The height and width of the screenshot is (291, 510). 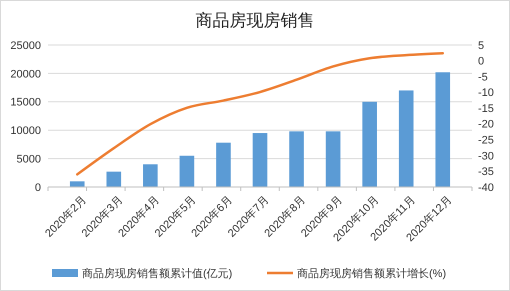 What do you see at coordinates (483, 77) in the screenshot?
I see `y2-tick-label: -5` at bounding box center [483, 77].